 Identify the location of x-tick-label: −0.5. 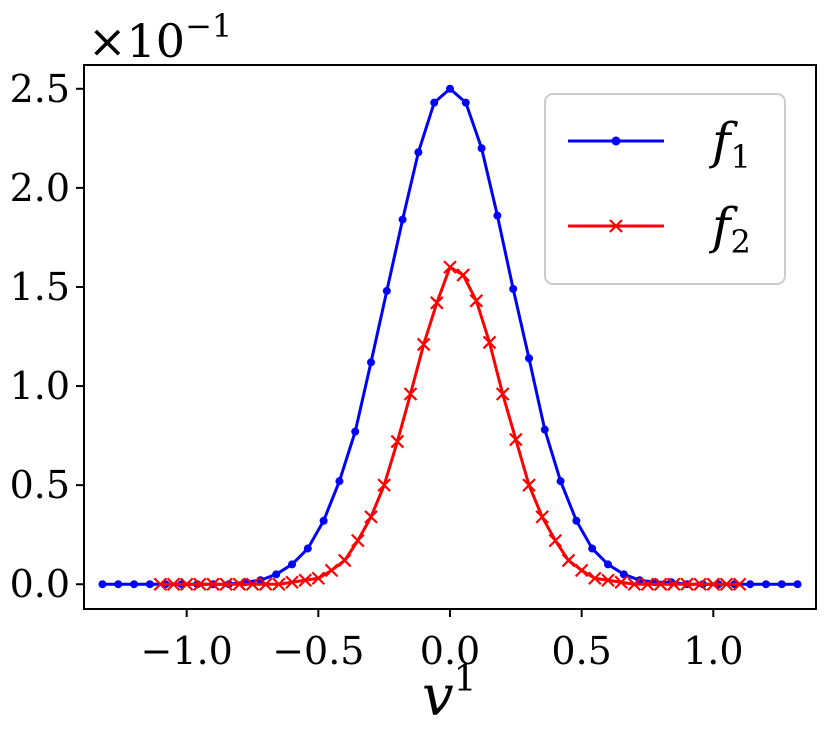
(318, 651).